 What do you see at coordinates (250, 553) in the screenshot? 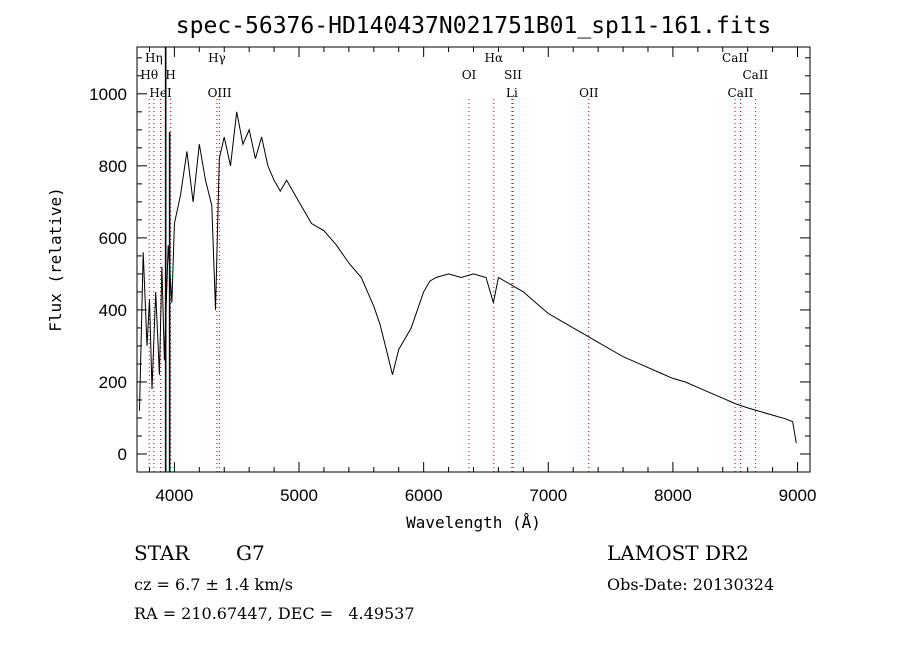
I see `spectral-subclass: G7` at bounding box center [250, 553].